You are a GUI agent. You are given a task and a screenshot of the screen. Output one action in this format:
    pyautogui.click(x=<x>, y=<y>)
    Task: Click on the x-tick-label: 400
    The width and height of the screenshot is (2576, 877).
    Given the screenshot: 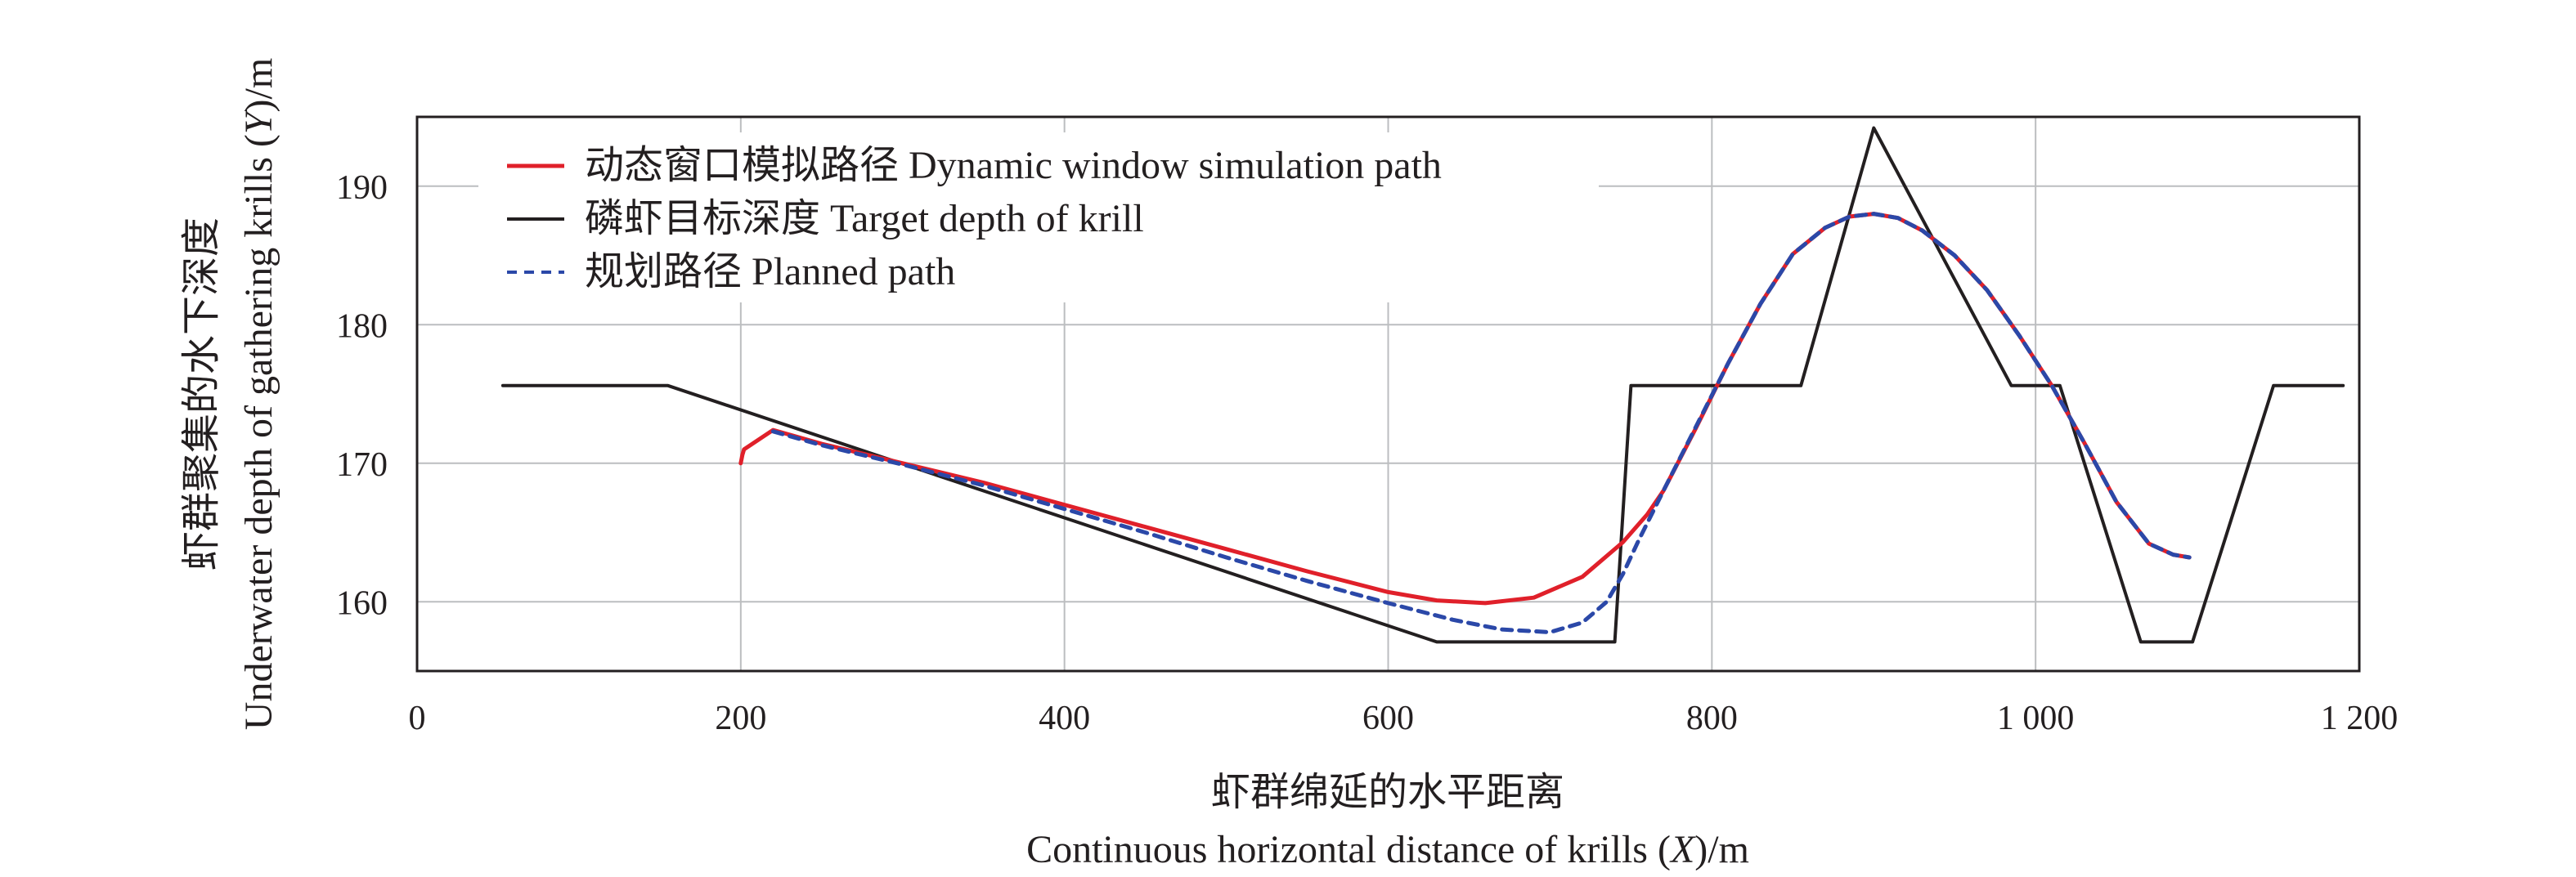 What is the action you would take?
    pyautogui.click(x=1065, y=718)
    